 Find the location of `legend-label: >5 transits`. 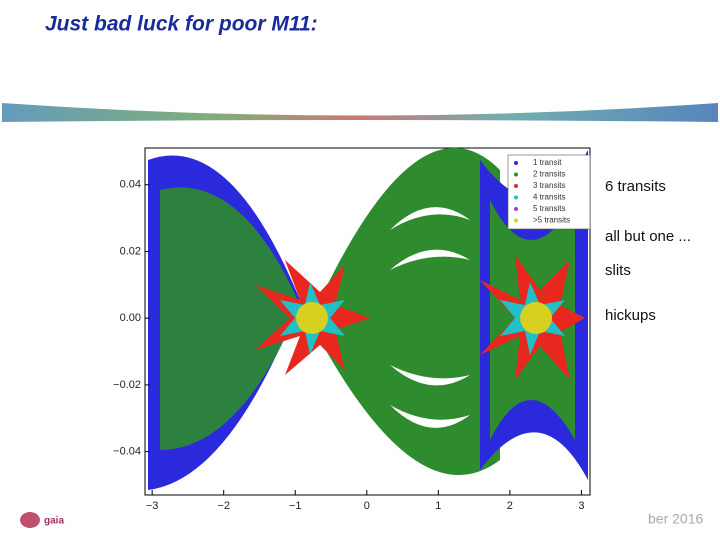

legend-label: >5 transits is located at coordinates (551, 220).